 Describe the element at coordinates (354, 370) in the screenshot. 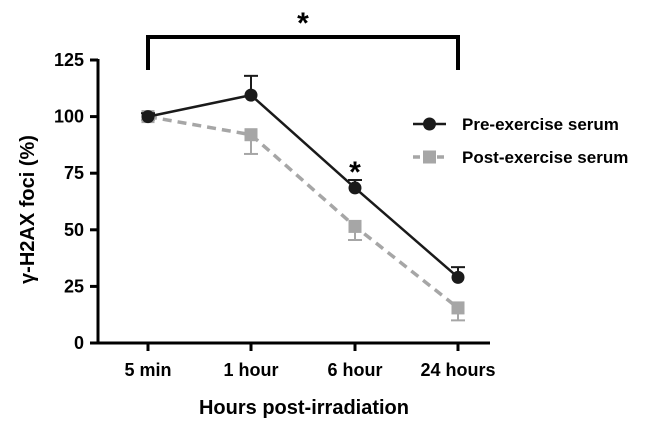

I see `x-tick-label: 6 hour` at that location.